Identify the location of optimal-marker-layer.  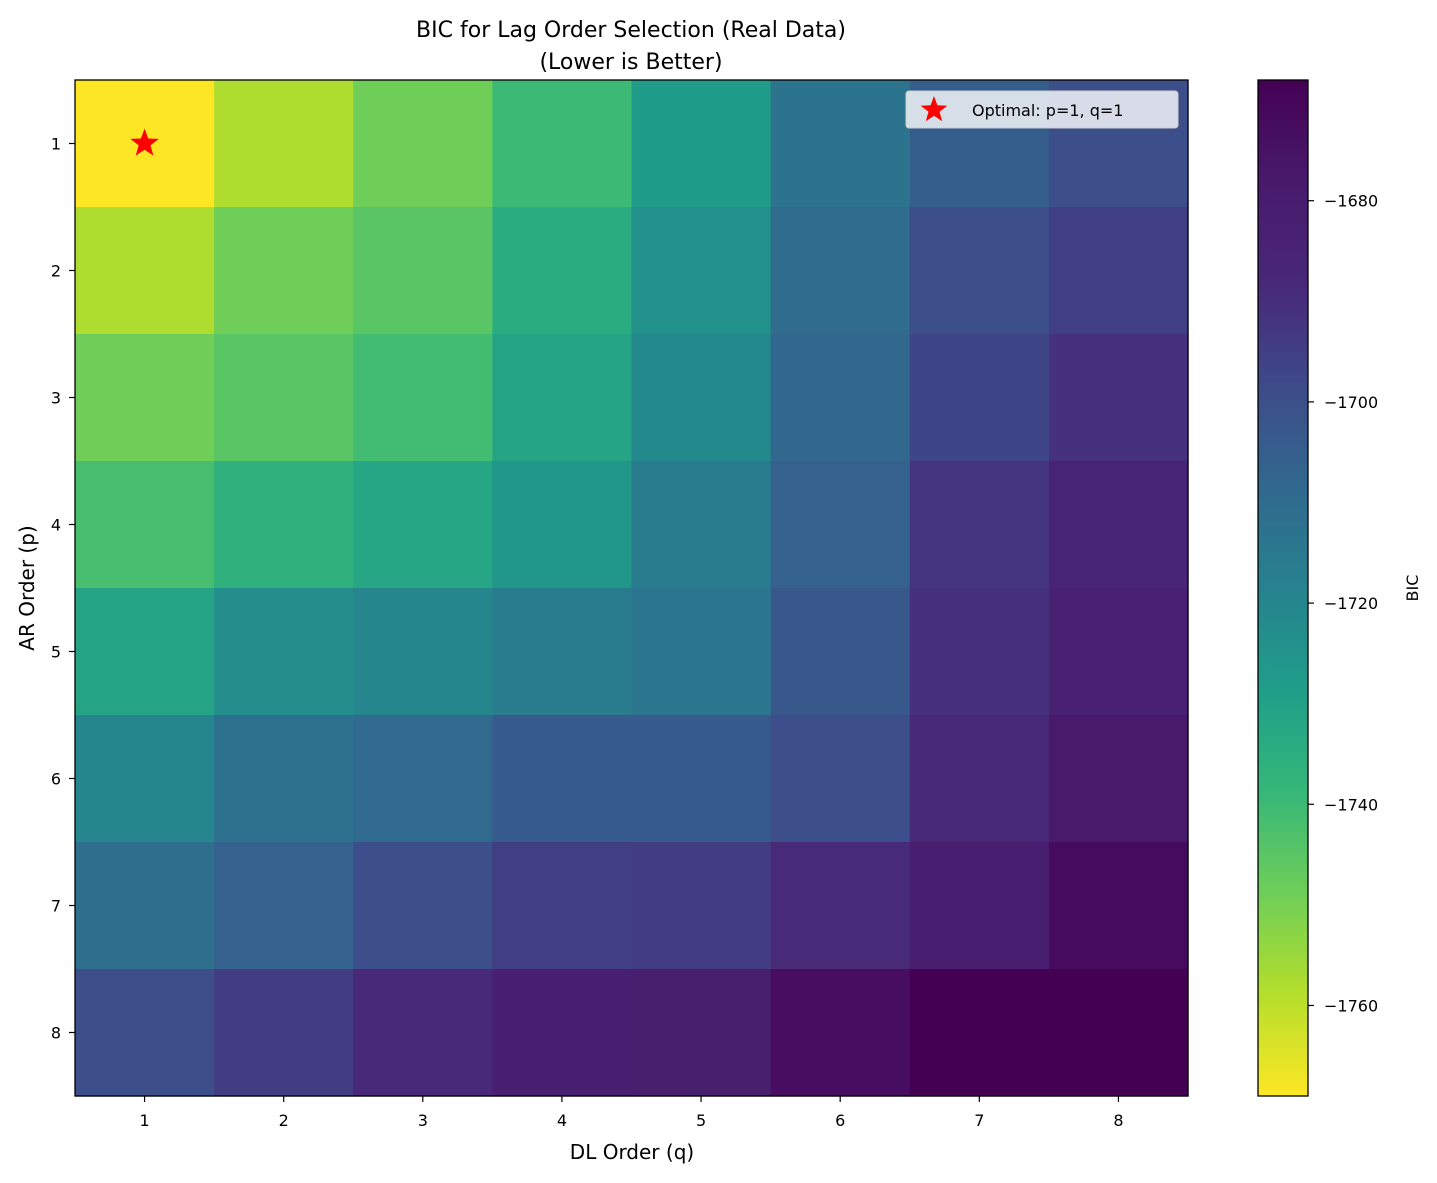
(144, 142).